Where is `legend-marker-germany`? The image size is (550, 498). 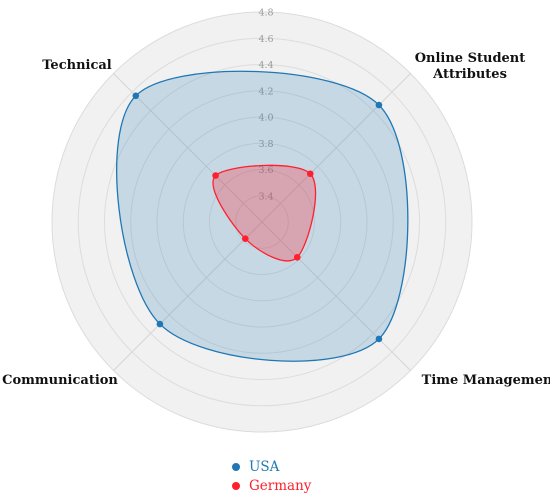
legend-marker-germany is located at coordinates (236, 485).